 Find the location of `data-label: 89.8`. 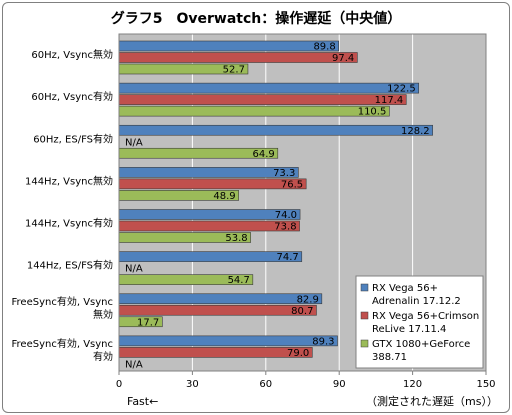

data-label: 89.8 is located at coordinates (324, 47).